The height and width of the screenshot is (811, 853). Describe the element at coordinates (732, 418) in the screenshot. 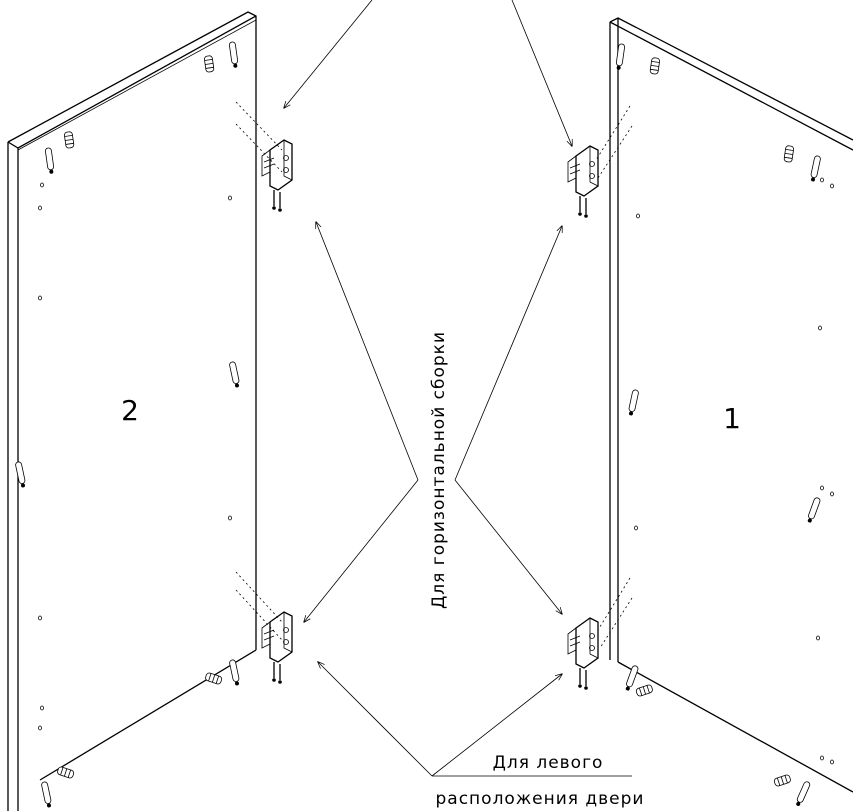

I see `panel-label: 1` at that location.